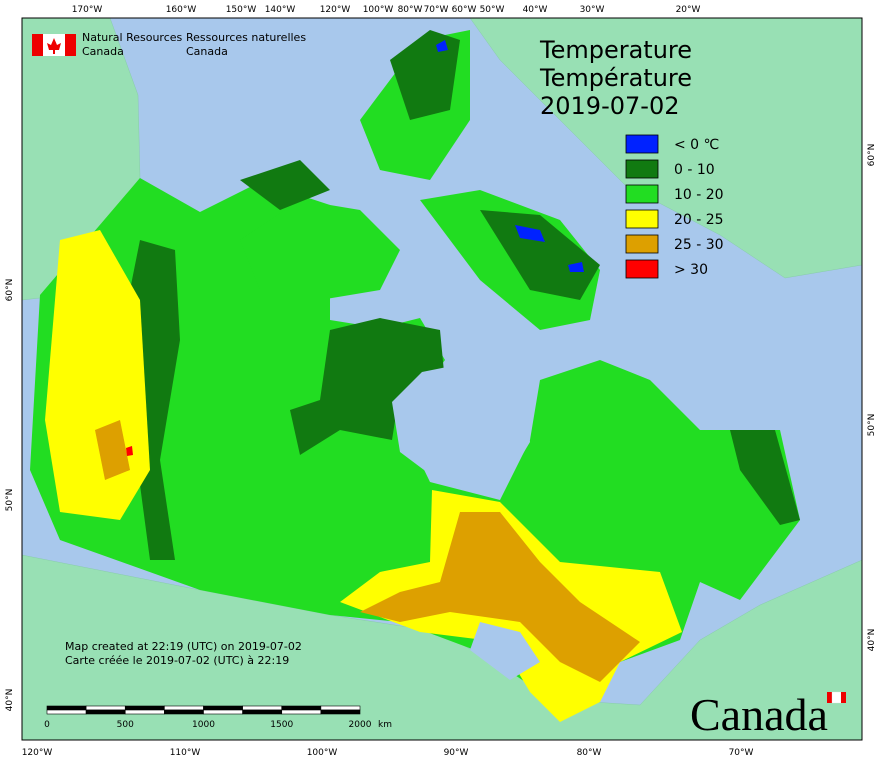  I want to click on maple-leaf, so click(54, 46).